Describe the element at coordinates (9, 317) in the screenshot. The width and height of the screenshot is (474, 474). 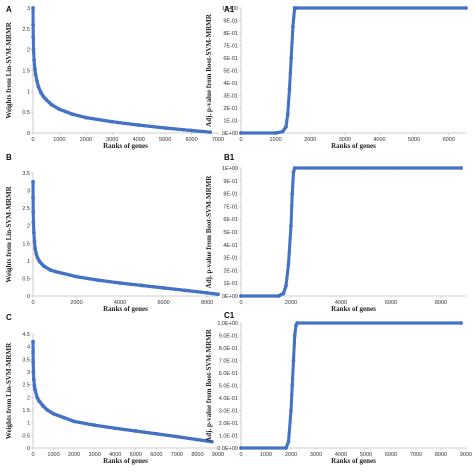
I see `panel-label: C` at that location.